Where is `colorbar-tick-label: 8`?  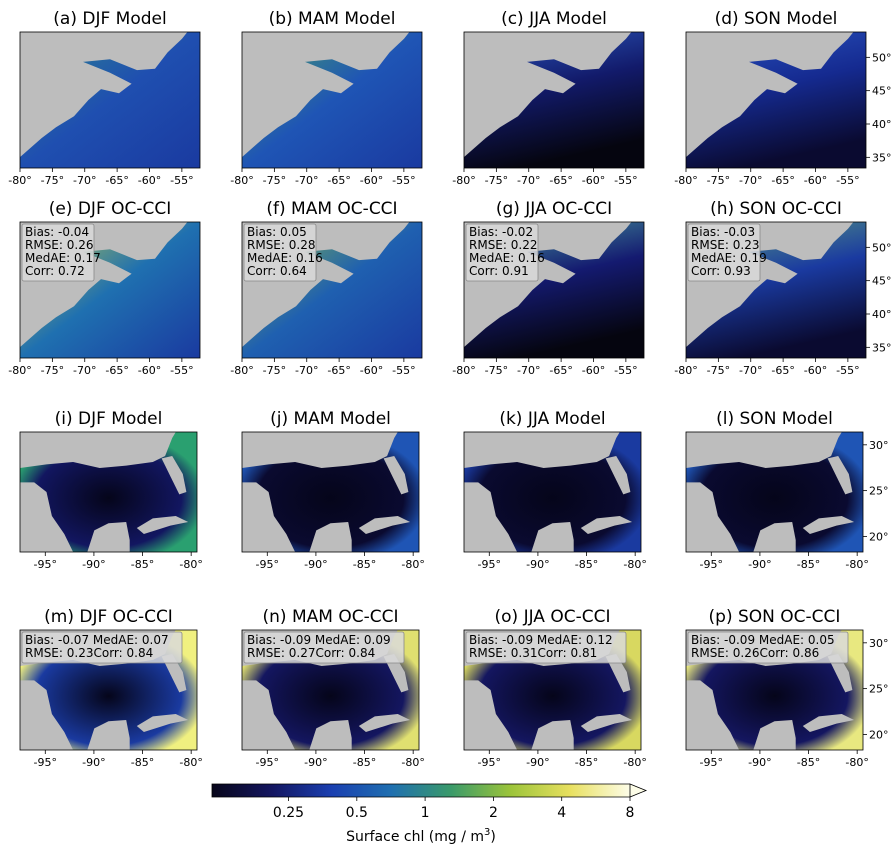 colorbar-tick-label: 8 is located at coordinates (630, 813).